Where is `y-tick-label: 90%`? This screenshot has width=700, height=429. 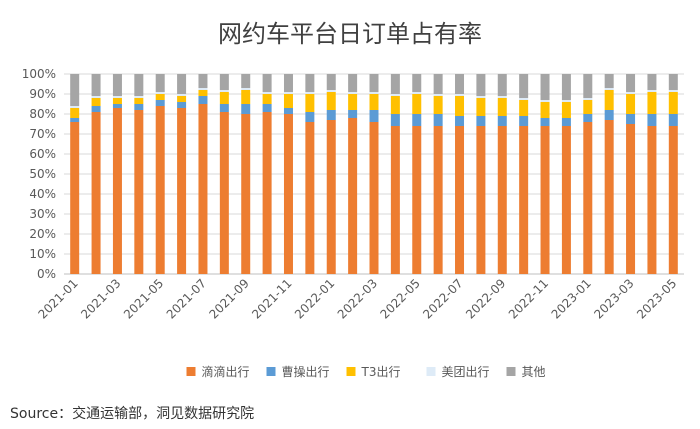
y-tick-label: 90% is located at coordinates (42, 94).